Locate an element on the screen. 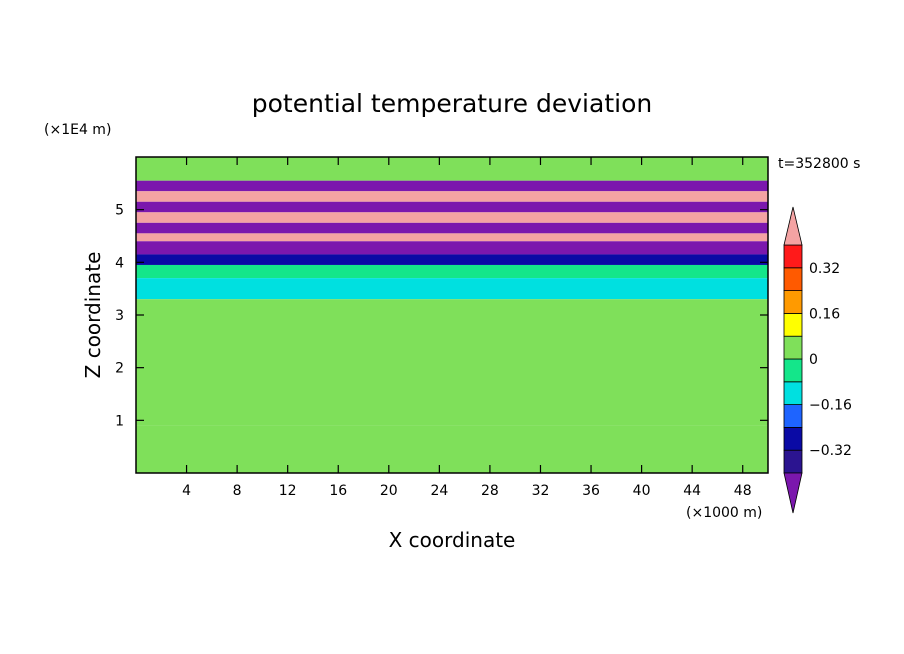  x-tick-label: 48 is located at coordinates (743, 491).